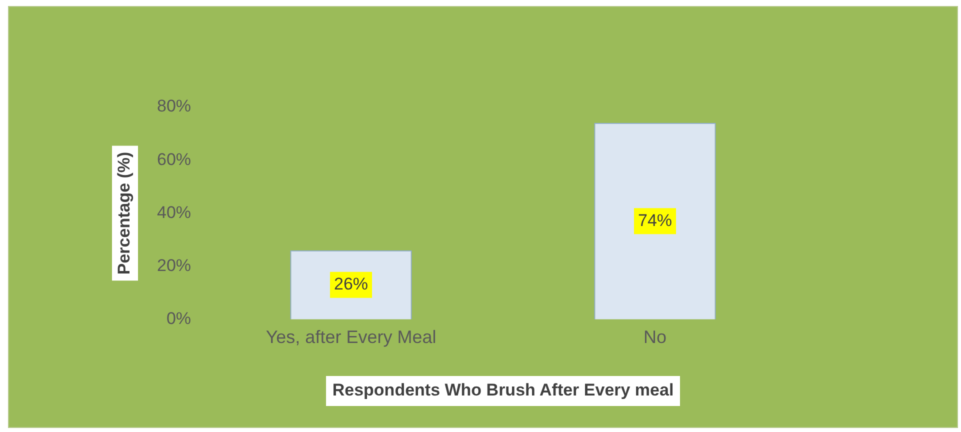  Describe the element at coordinates (655, 220) in the screenshot. I see `data-label: 74%` at that location.